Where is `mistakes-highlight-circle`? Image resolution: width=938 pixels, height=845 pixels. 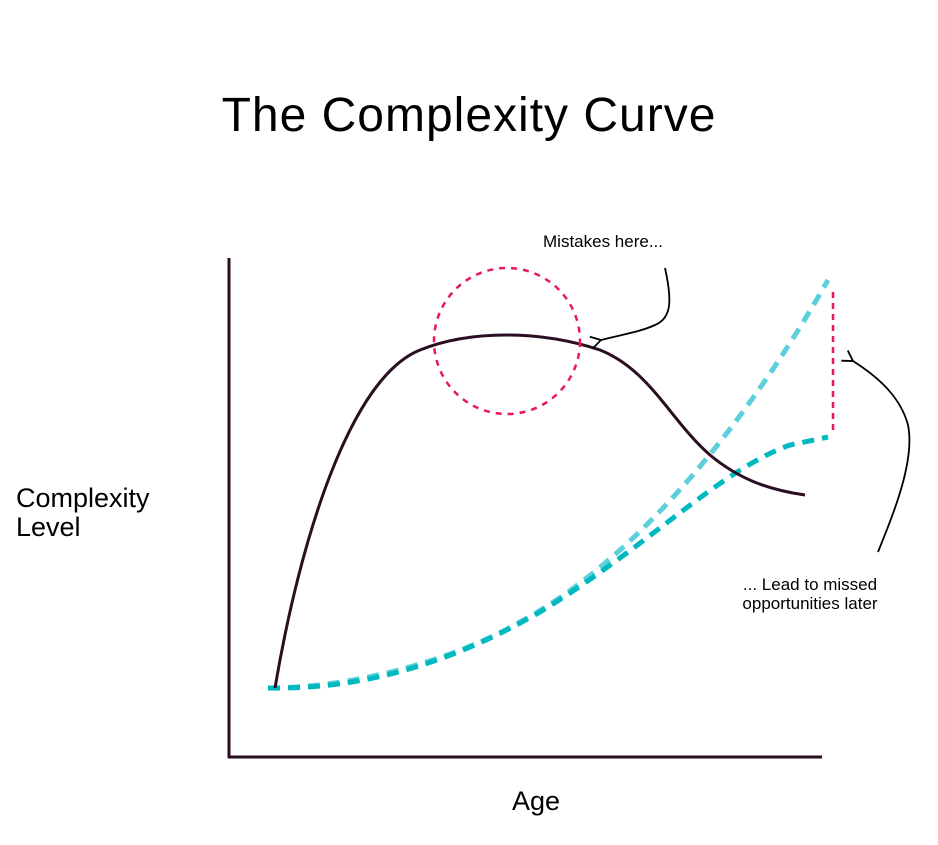
mistakes-highlight-circle is located at coordinates (507, 341).